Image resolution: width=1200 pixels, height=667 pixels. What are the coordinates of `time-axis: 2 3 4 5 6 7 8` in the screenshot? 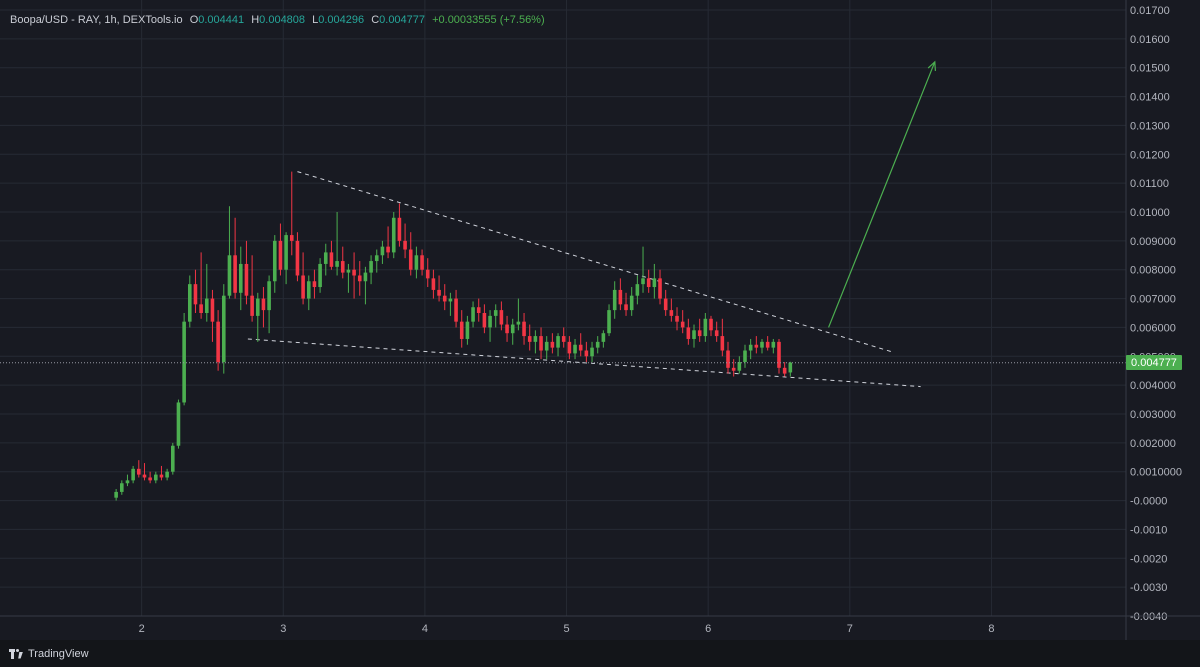 It's located at (600, 625).